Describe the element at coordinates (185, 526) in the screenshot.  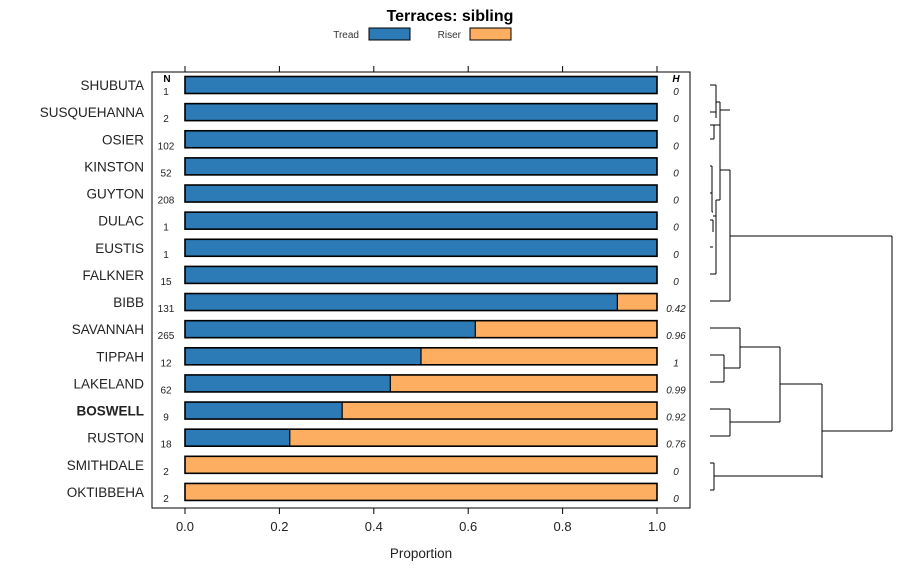
I see `x-tick-label-0-0: 0.0` at that location.